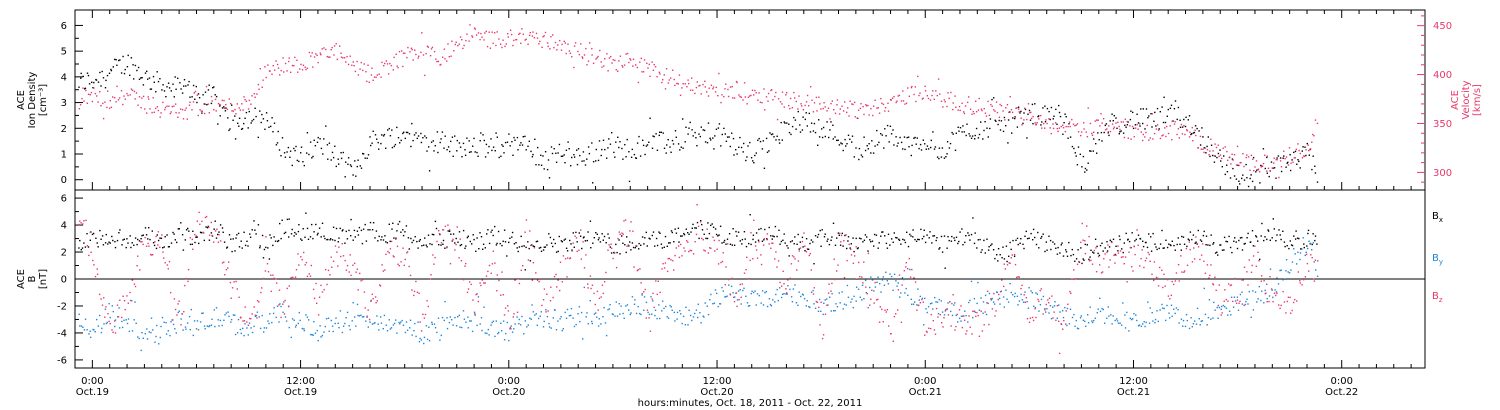  What do you see at coordinates (925, 392) in the screenshot?
I see `date-tick-label: Oct.21` at bounding box center [925, 392].